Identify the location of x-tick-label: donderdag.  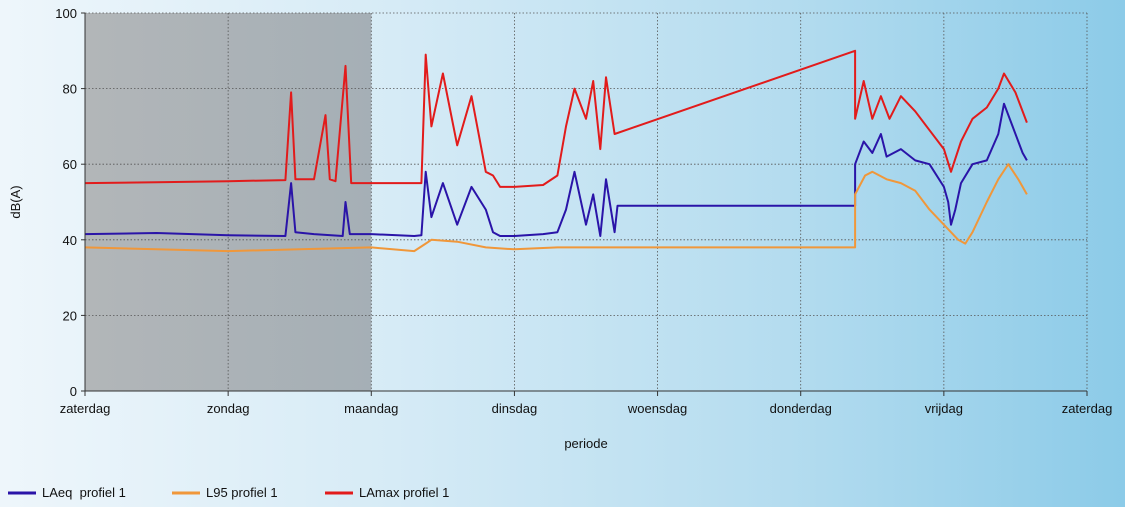
(801, 408).